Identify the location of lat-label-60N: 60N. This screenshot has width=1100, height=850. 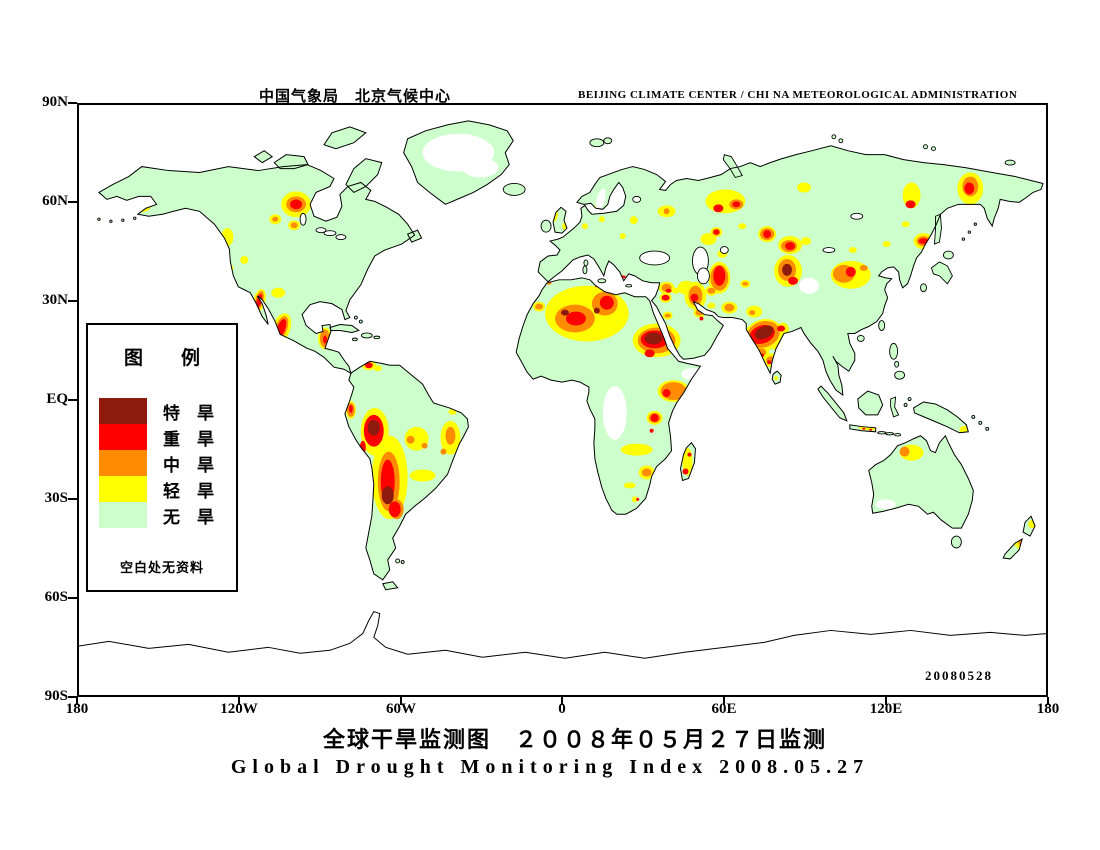
(55, 201).